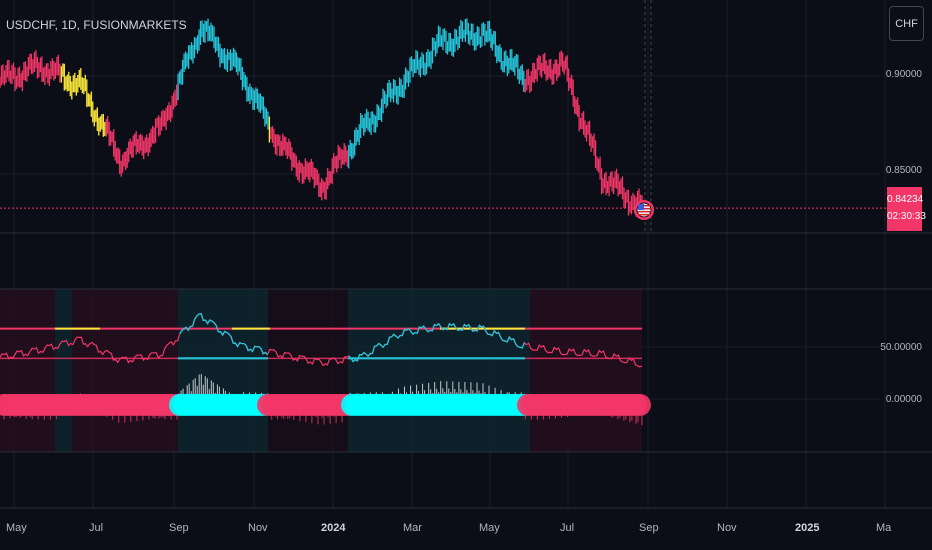 This screenshot has height=550, width=932. What do you see at coordinates (412, 528) in the screenshot?
I see `time-axis-label: Mar` at bounding box center [412, 528].